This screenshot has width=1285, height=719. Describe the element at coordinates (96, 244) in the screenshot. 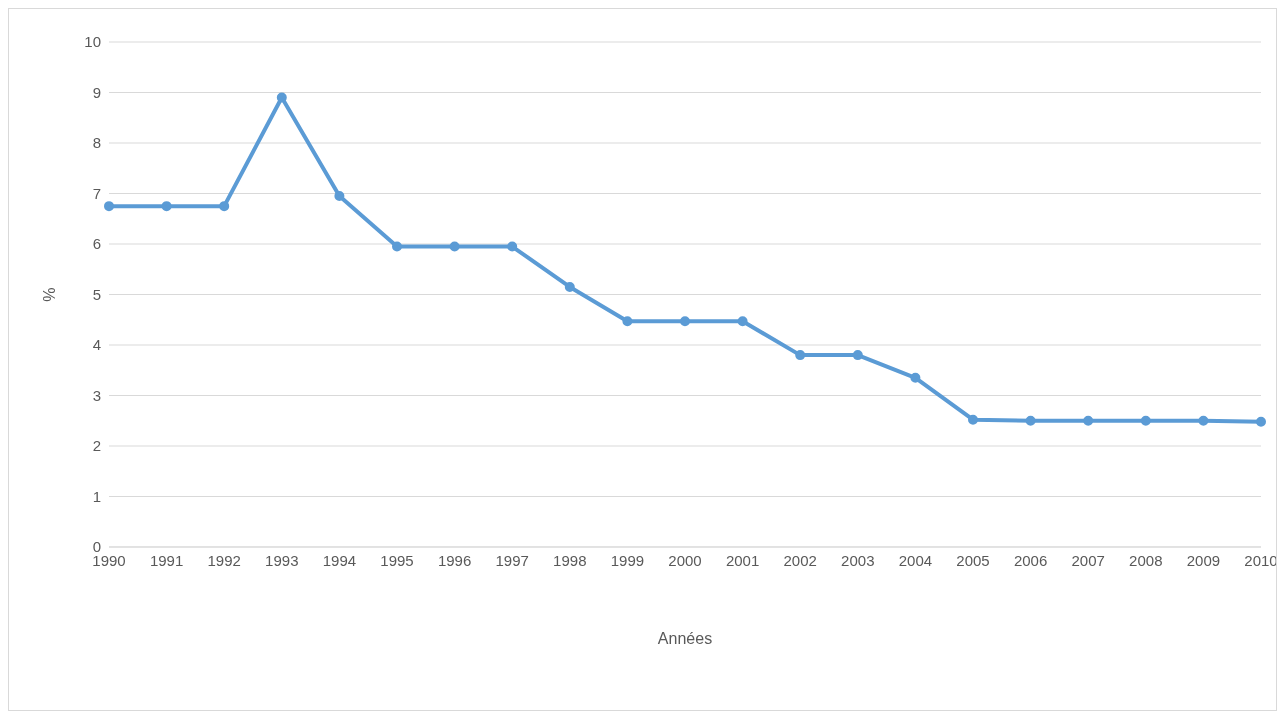

I see `y-tick-label: 6` at that location.